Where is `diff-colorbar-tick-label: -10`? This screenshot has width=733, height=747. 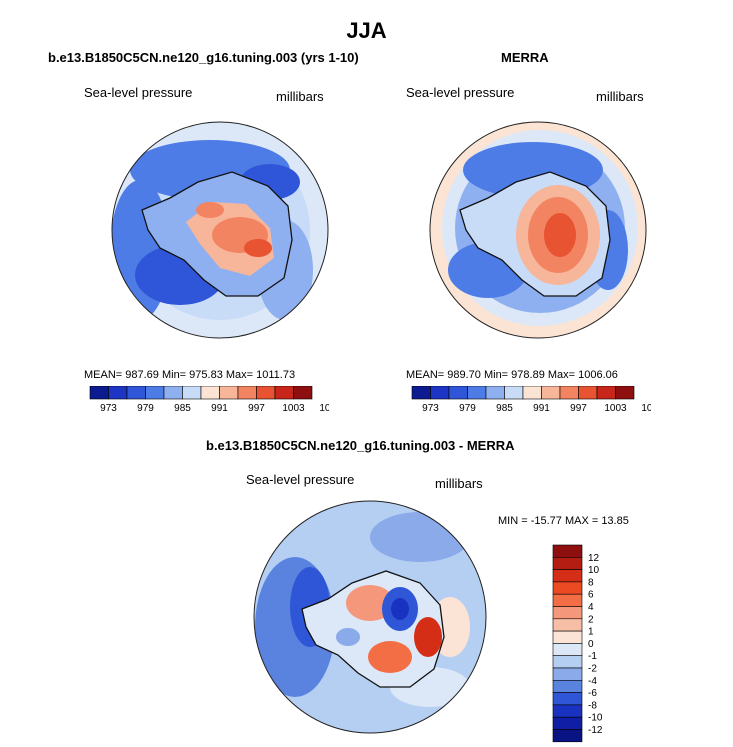
diff-colorbar-tick-label: -10 is located at coordinates (595, 718).